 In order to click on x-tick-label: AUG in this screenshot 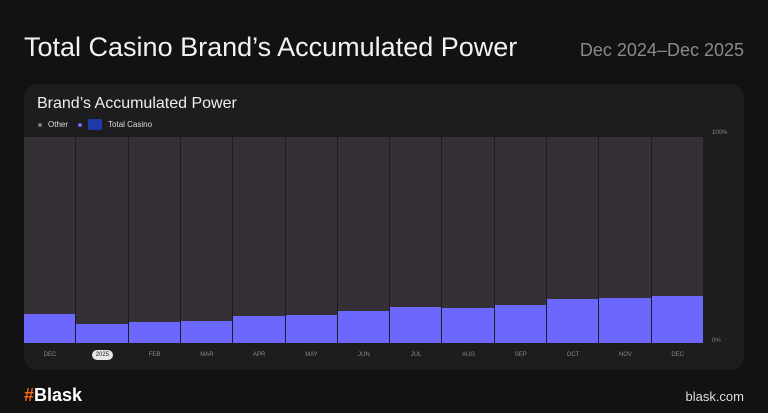, I will do `click(468, 355)`.